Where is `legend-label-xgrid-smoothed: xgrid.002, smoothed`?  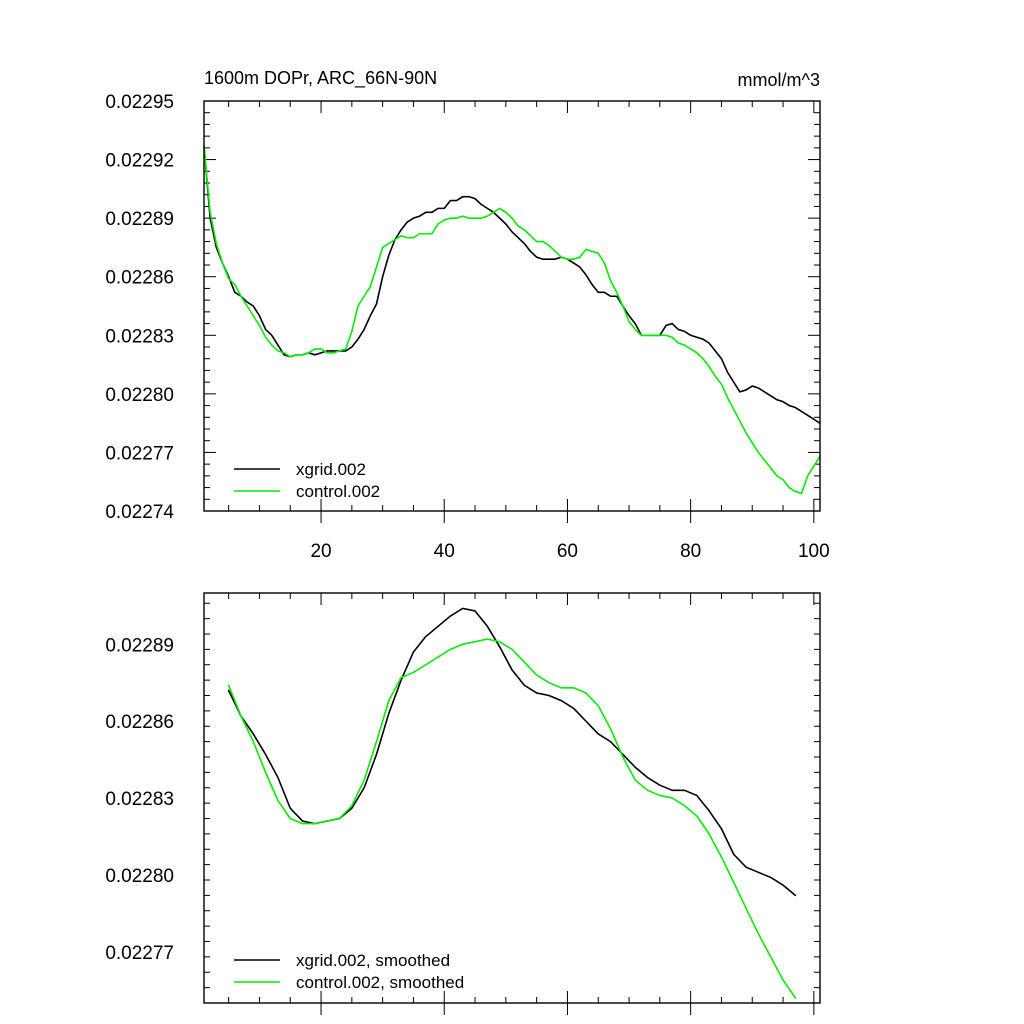 legend-label-xgrid-smoothed: xgrid.002, smoothed is located at coordinates (373, 960).